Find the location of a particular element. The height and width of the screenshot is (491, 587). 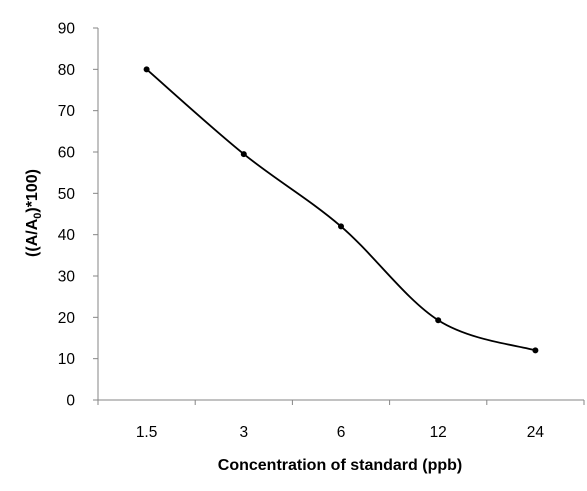

x-tick-label: 1.5 is located at coordinates (147, 432).